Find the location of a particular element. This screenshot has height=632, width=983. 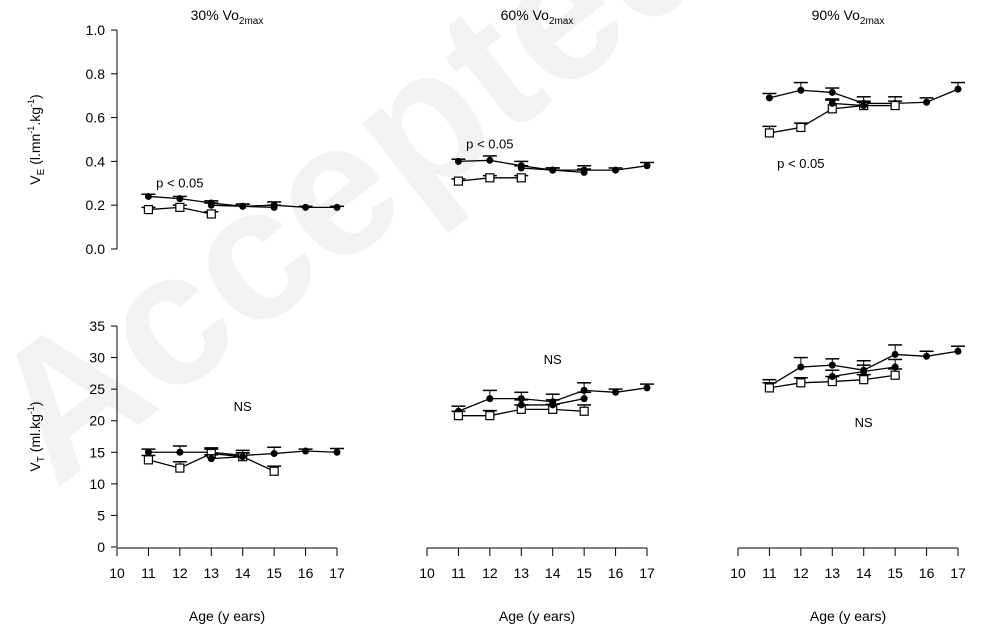

y-label-part: .kg is located at coordinates (35, 116).